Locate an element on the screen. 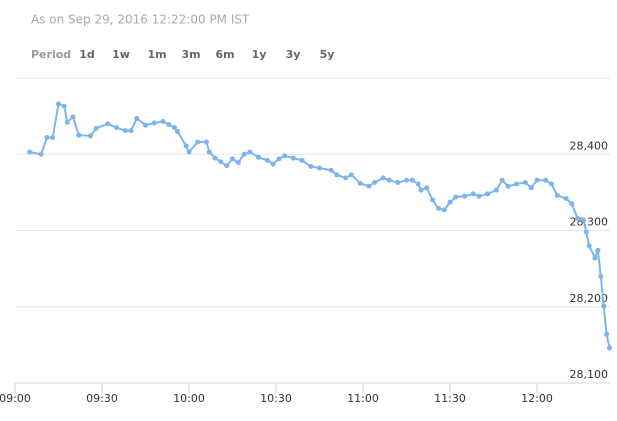  period-button: 1d is located at coordinates (87, 54).